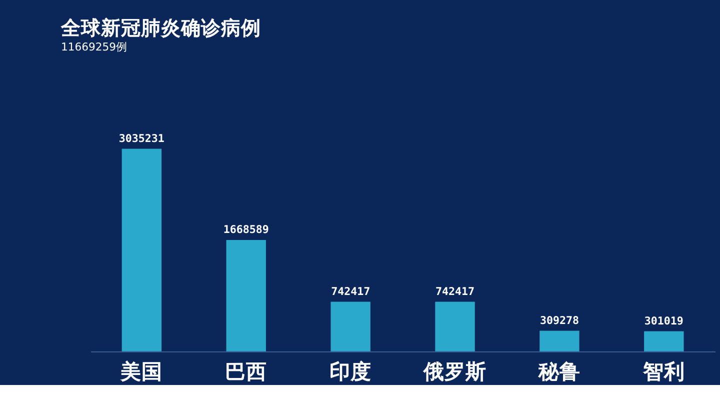 This screenshot has height=405, width=720. I want to click on data-label: 1668589, so click(246, 229).